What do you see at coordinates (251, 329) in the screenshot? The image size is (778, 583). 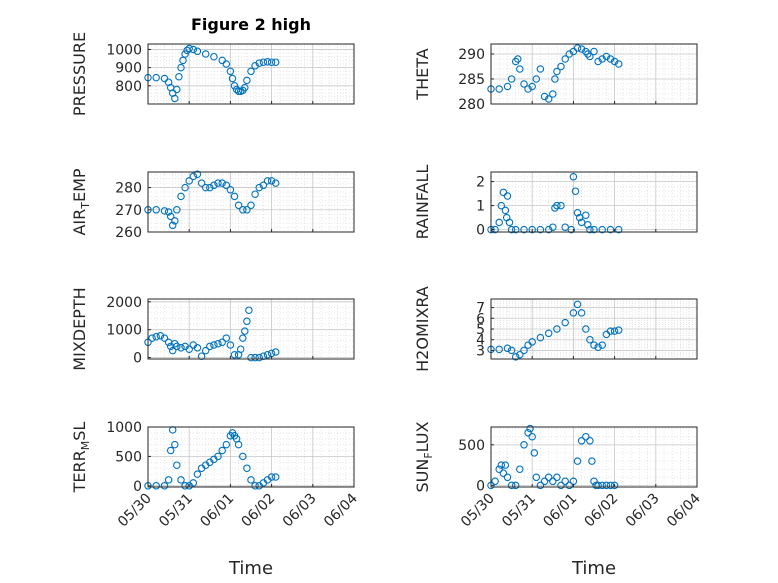 I see `plot-area-mixdepth` at bounding box center [251, 329].